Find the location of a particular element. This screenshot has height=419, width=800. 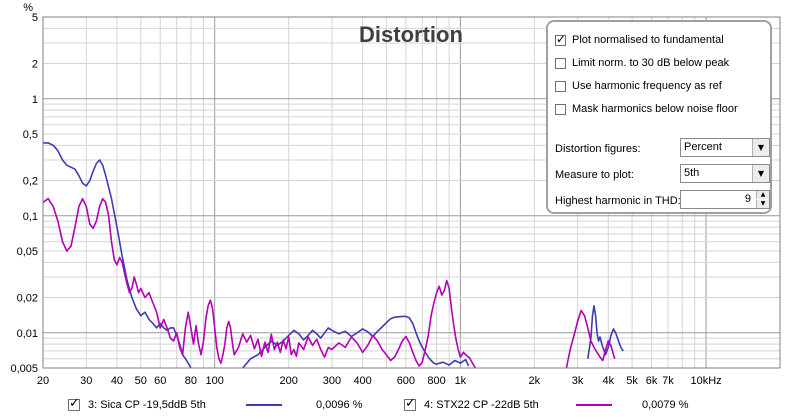

highest-harmonic-value: 9 is located at coordinates (747, 199).